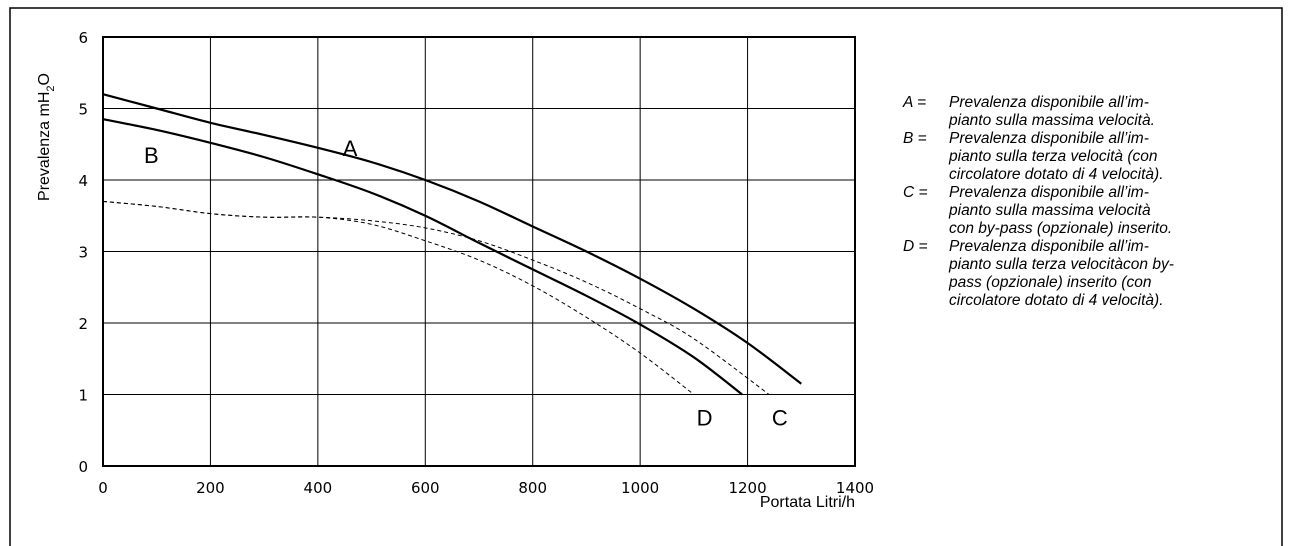 The height and width of the screenshot is (546, 1289). What do you see at coordinates (318, 488) in the screenshot?
I see `x-tick-label: 400` at bounding box center [318, 488].